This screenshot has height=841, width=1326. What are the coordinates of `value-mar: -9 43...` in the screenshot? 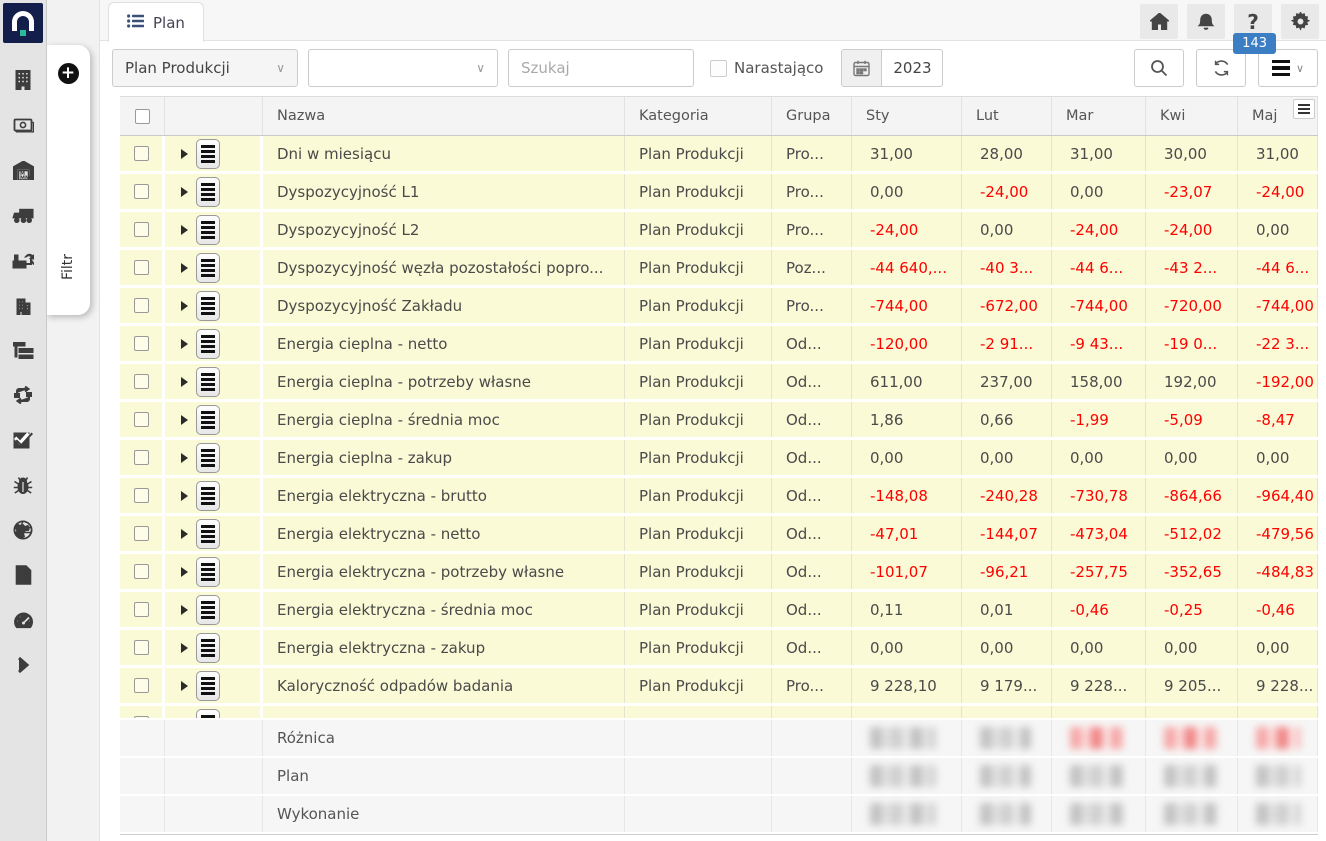 It's located at (1099, 343).